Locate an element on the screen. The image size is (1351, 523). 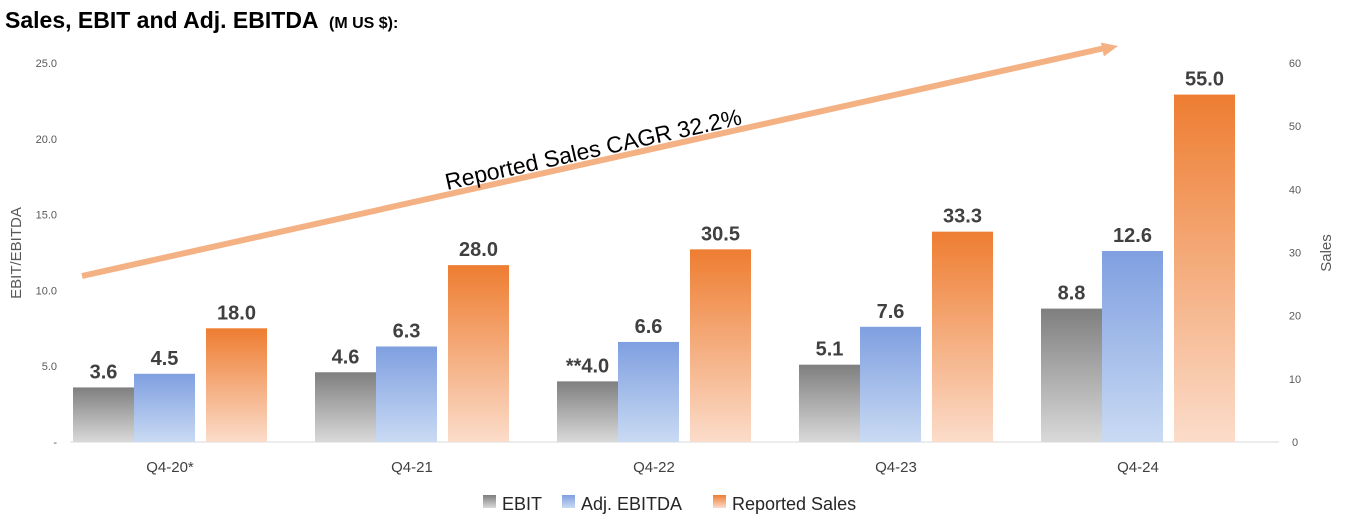
category-label: Q4-22 is located at coordinates (654, 467).